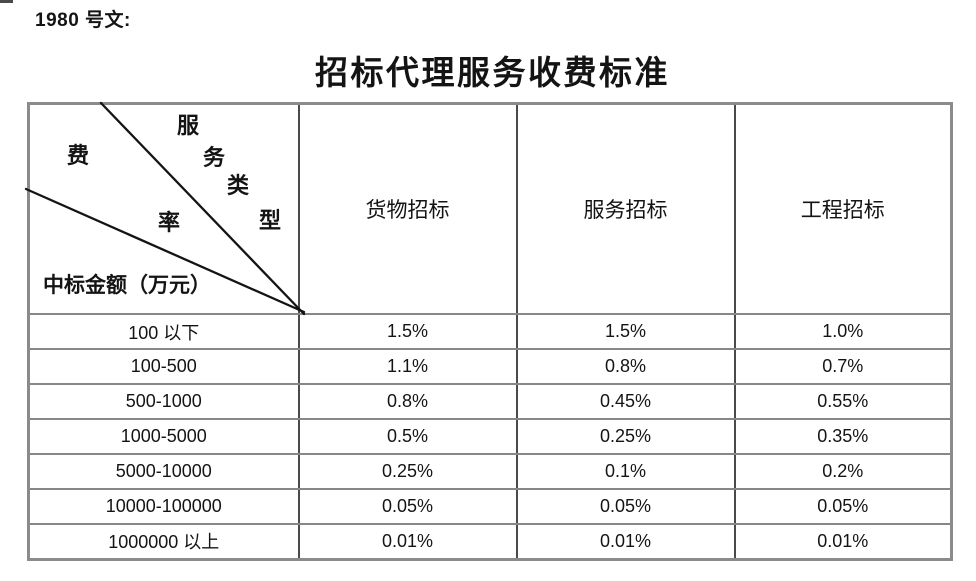 The height and width of the screenshot is (581, 976). I want to click on rate-cell: 1.1%, so click(407, 366).